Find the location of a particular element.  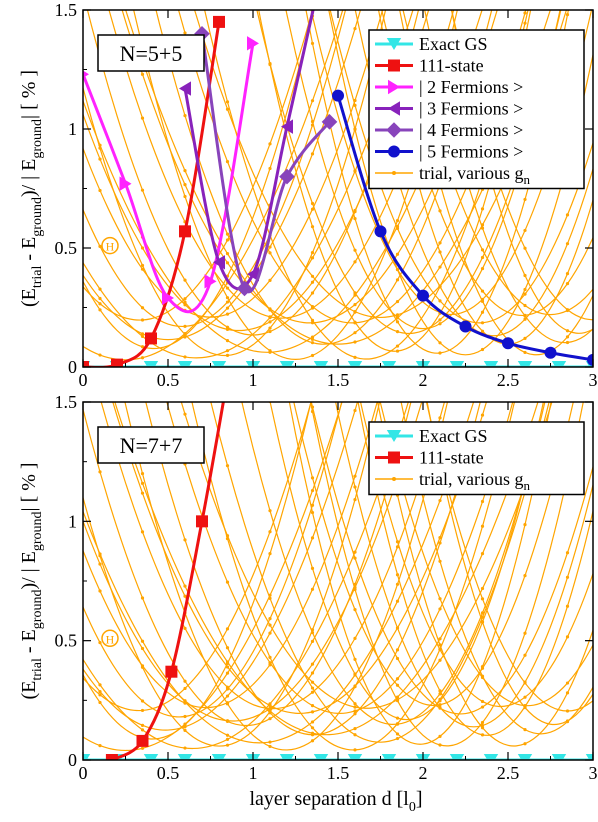

x-tick-label: 1.5 is located at coordinates (338, 380).